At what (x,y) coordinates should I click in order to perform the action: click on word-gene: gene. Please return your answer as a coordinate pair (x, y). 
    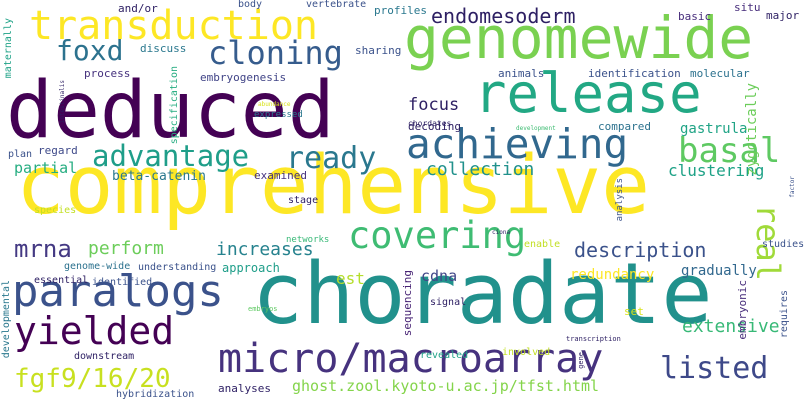
    Looking at the image, I should click on (581, 360).